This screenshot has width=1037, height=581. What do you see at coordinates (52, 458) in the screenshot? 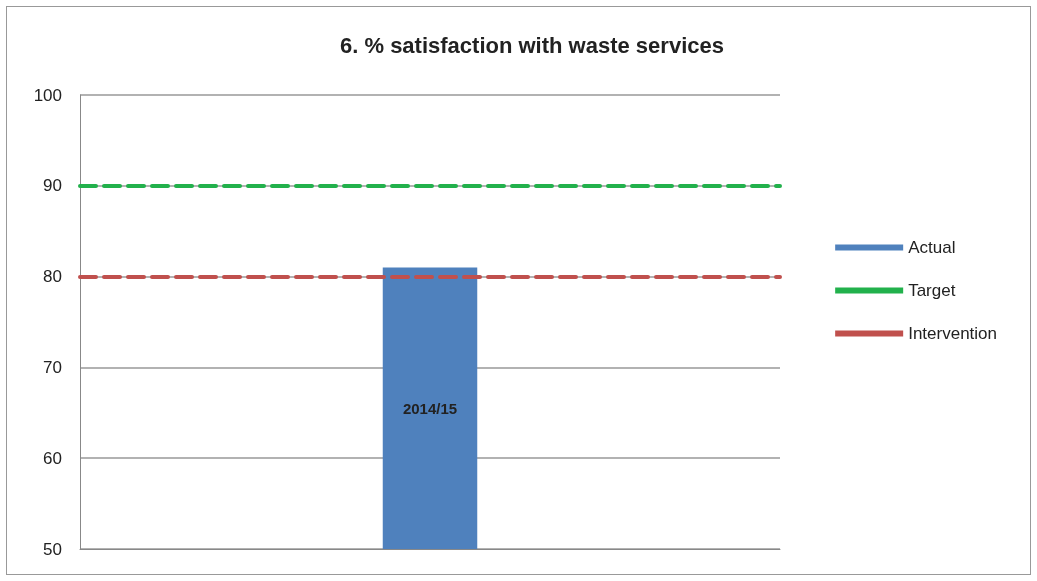
I see `y-tick-label: 60` at bounding box center [52, 458].